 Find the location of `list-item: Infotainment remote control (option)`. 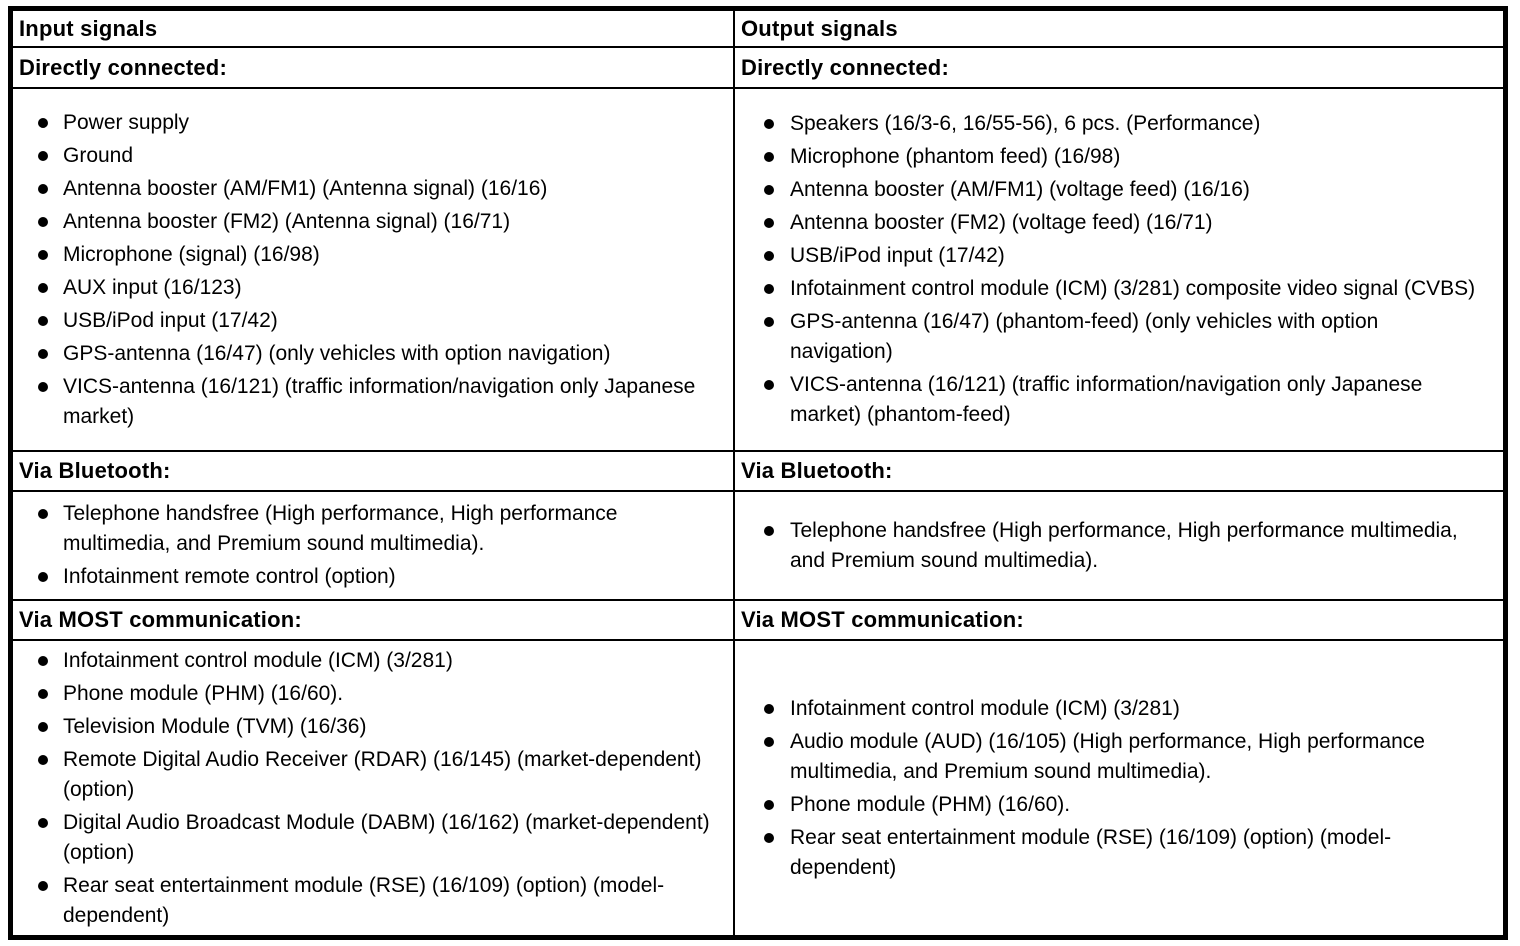

list-item: Infotainment remote control (option) is located at coordinates (373, 577).